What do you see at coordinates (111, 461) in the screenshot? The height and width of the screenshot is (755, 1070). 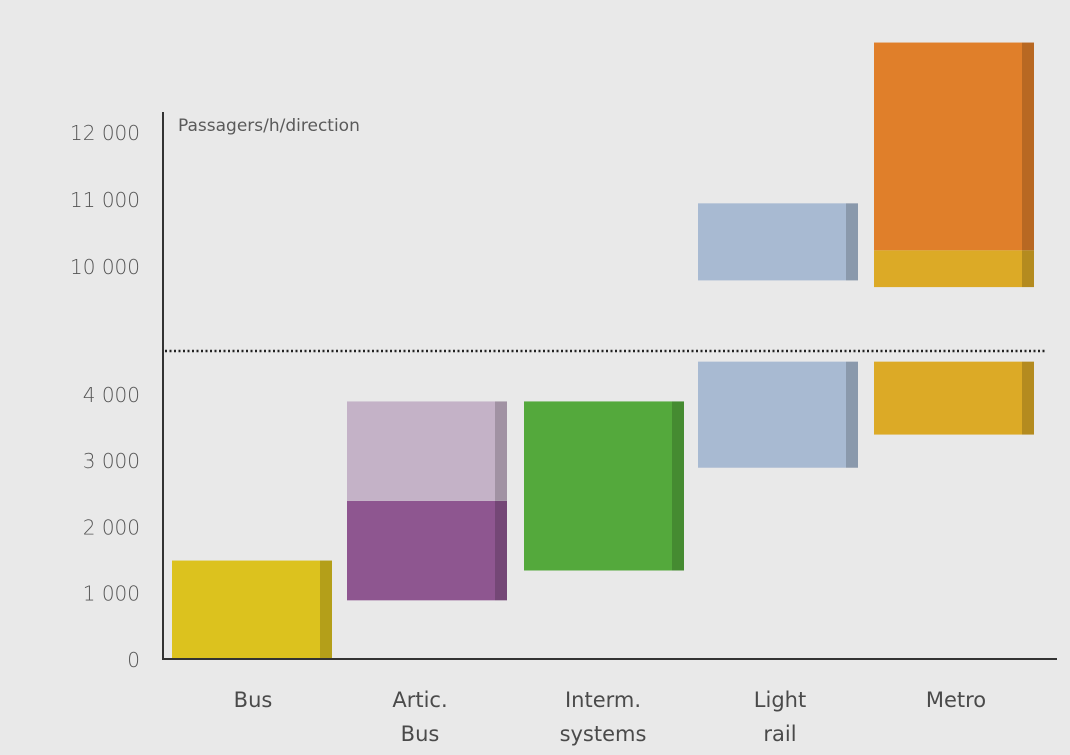 I see `y-tick-label: 3 000` at bounding box center [111, 461].